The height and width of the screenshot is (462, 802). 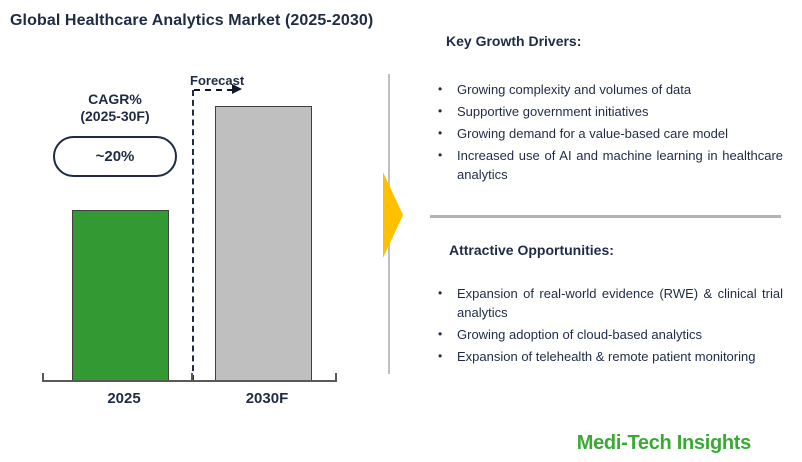 What do you see at coordinates (605, 216) in the screenshot?
I see `horizontal-divider-line` at bounding box center [605, 216].